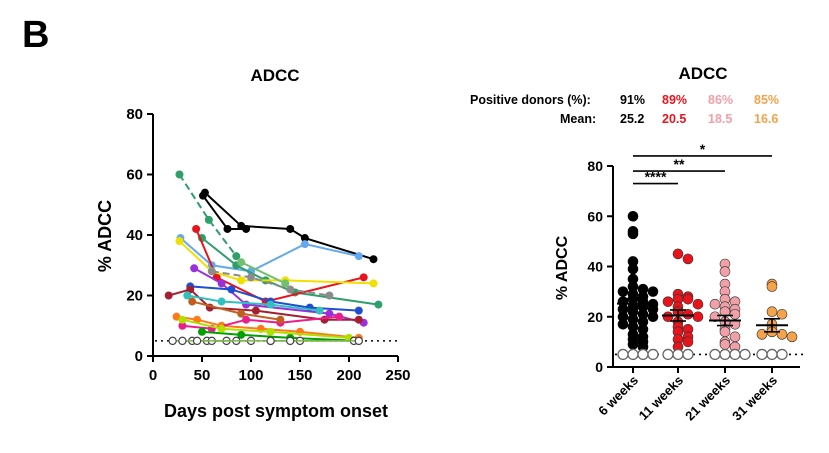 This screenshot has width=829, height=453. I want to click on significance-label-2: *, so click(703, 149).